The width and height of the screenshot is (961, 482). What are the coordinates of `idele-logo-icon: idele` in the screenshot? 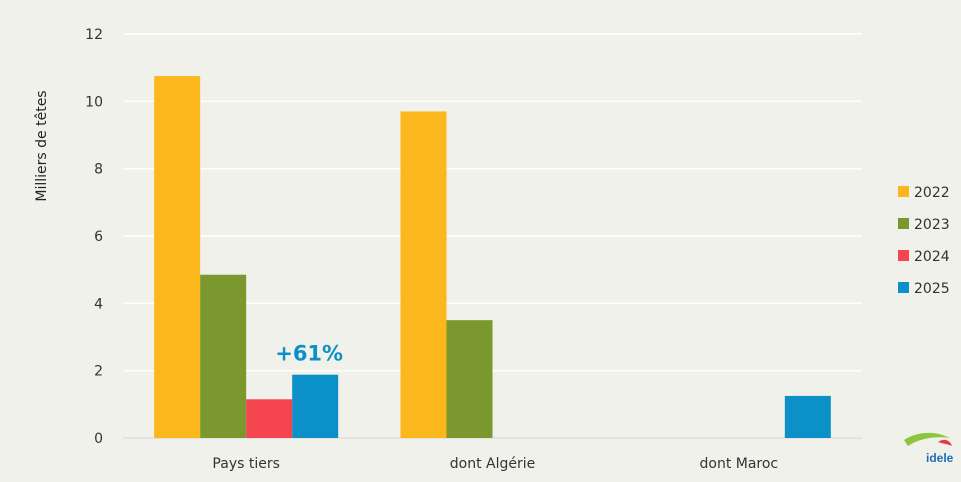 It's located at (929, 448).